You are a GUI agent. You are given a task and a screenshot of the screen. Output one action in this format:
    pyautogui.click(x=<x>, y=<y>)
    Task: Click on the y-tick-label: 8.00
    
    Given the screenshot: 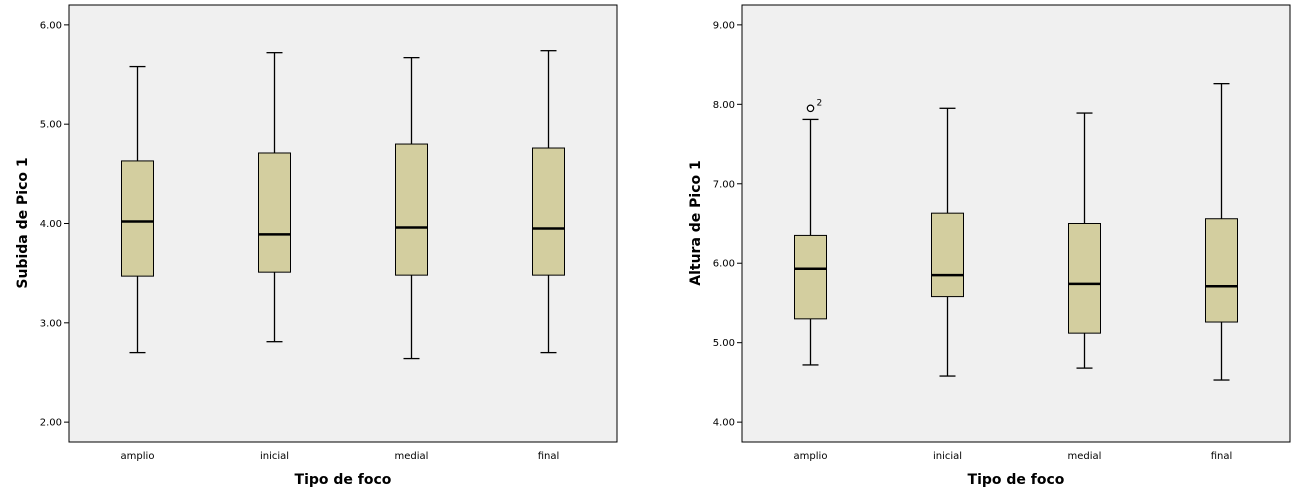 What is the action you would take?
    pyautogui.click(x=724, y=105)
    